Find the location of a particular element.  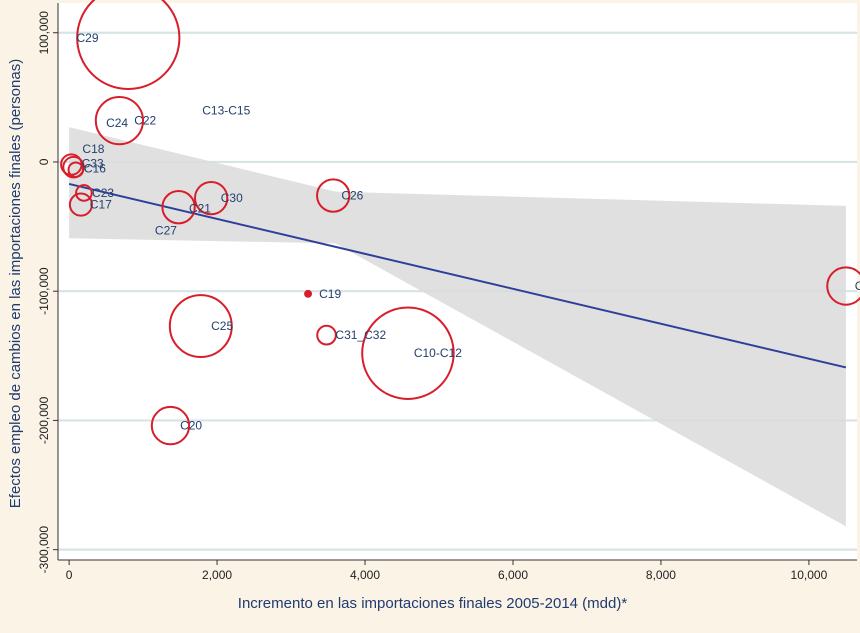

x-tick-label-0: 0 is located at coordinates (69, 575).